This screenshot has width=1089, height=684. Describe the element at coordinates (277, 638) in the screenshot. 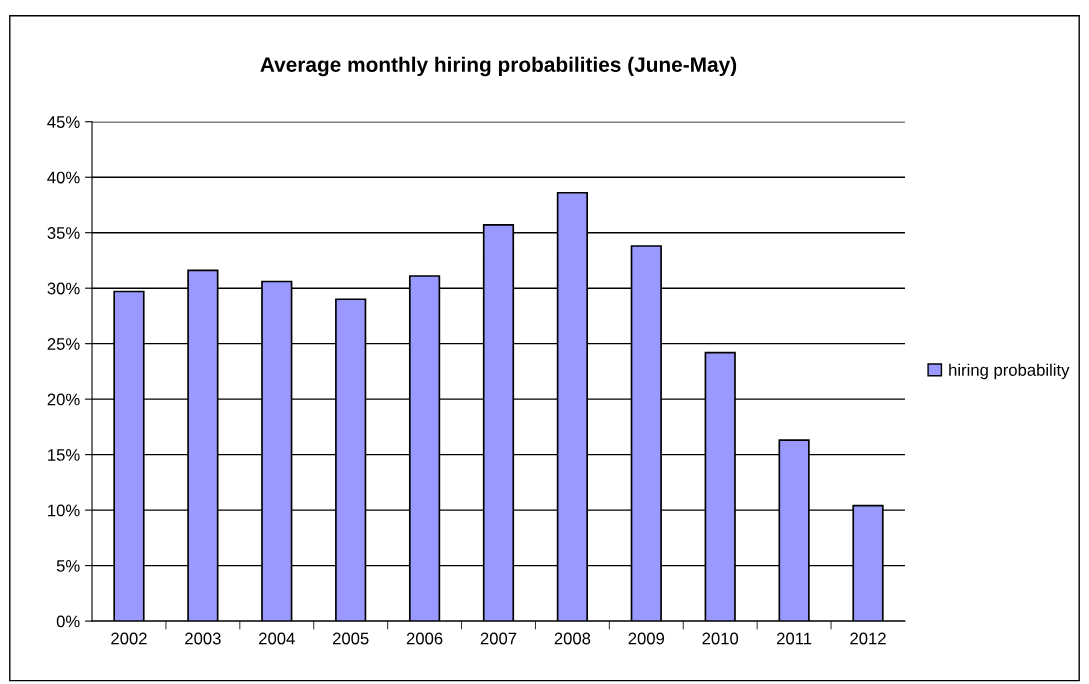

I see `x-tick-label: 2004` at that location.